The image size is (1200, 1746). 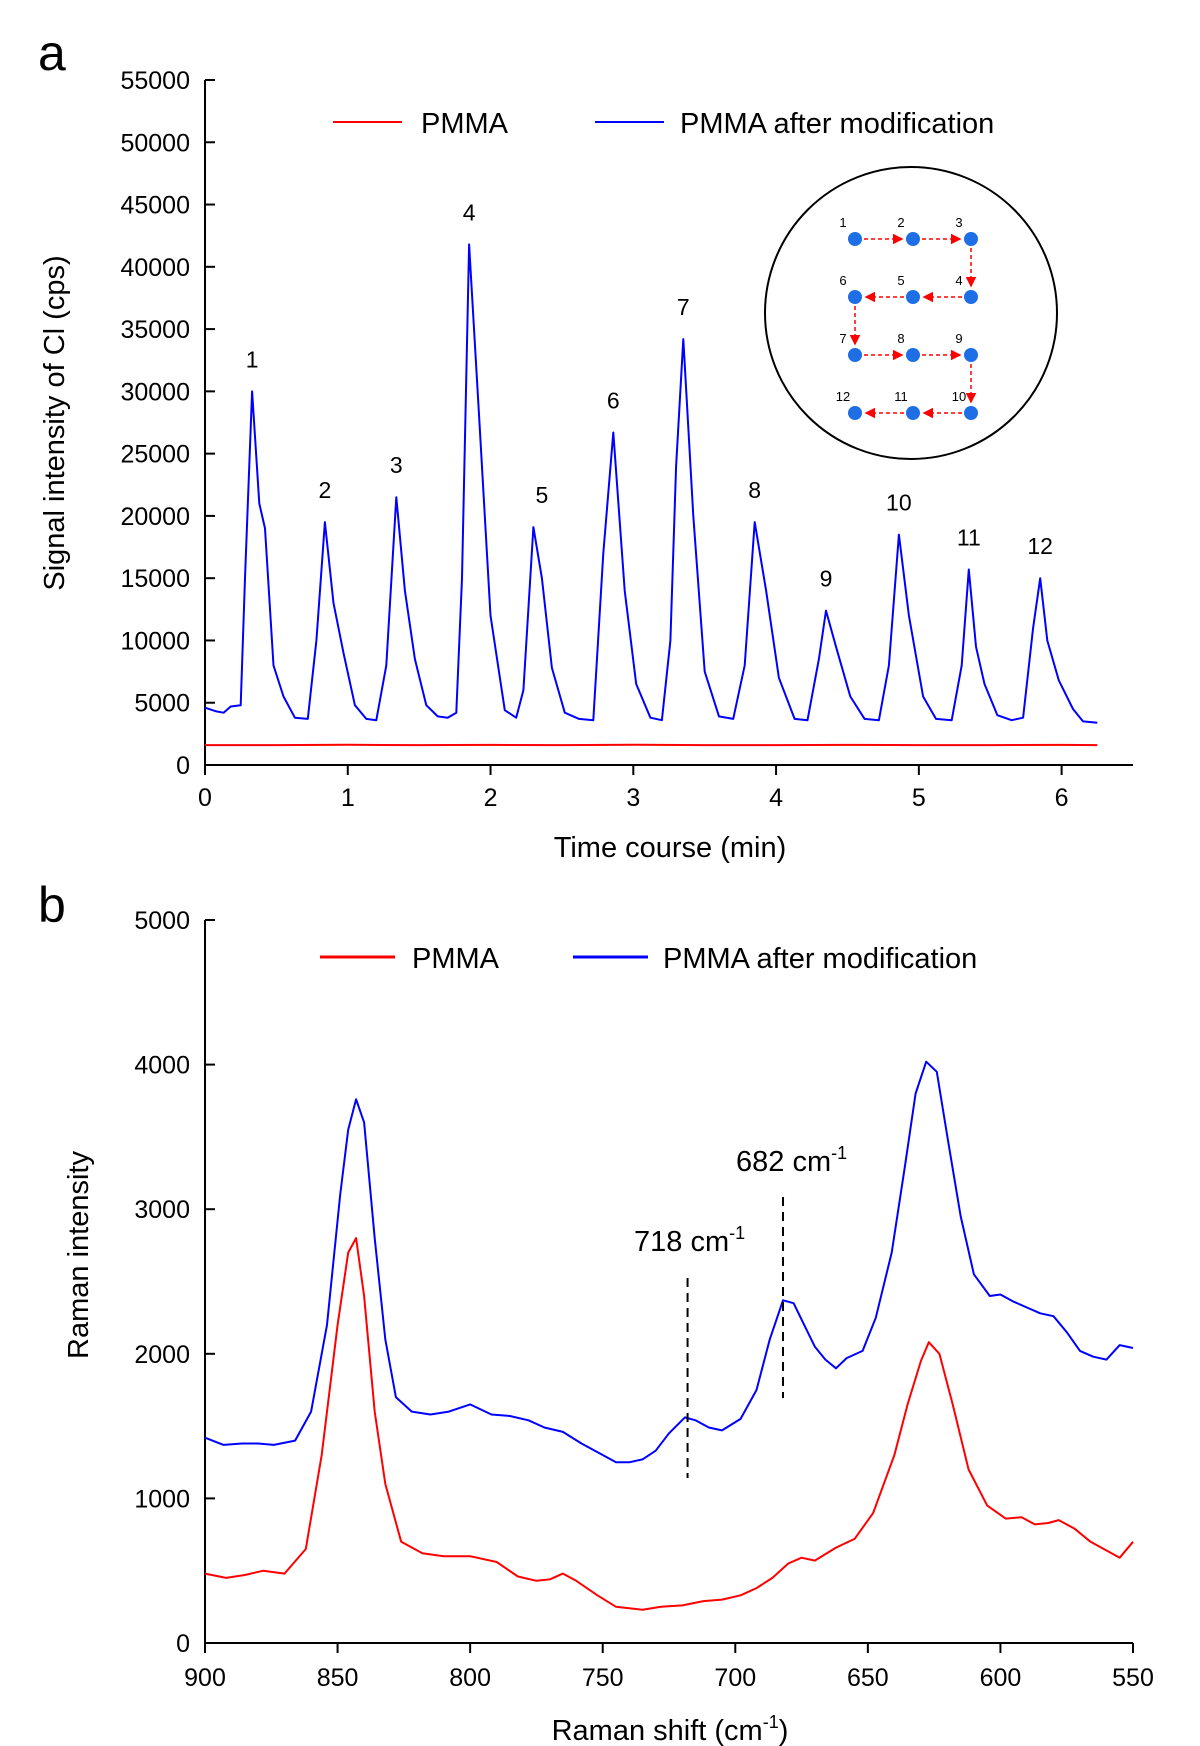 I want to click on peak-label: 10, so click(x=899, y=503).